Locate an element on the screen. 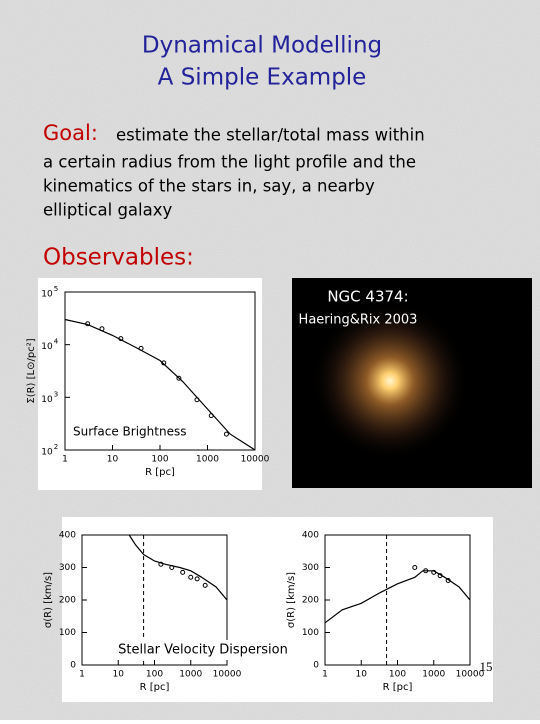 The width and height of the screenshot is (540, 724). y-axis-label: Σ(R) [L⊙/pc²] is located at coordinates (31, 370).